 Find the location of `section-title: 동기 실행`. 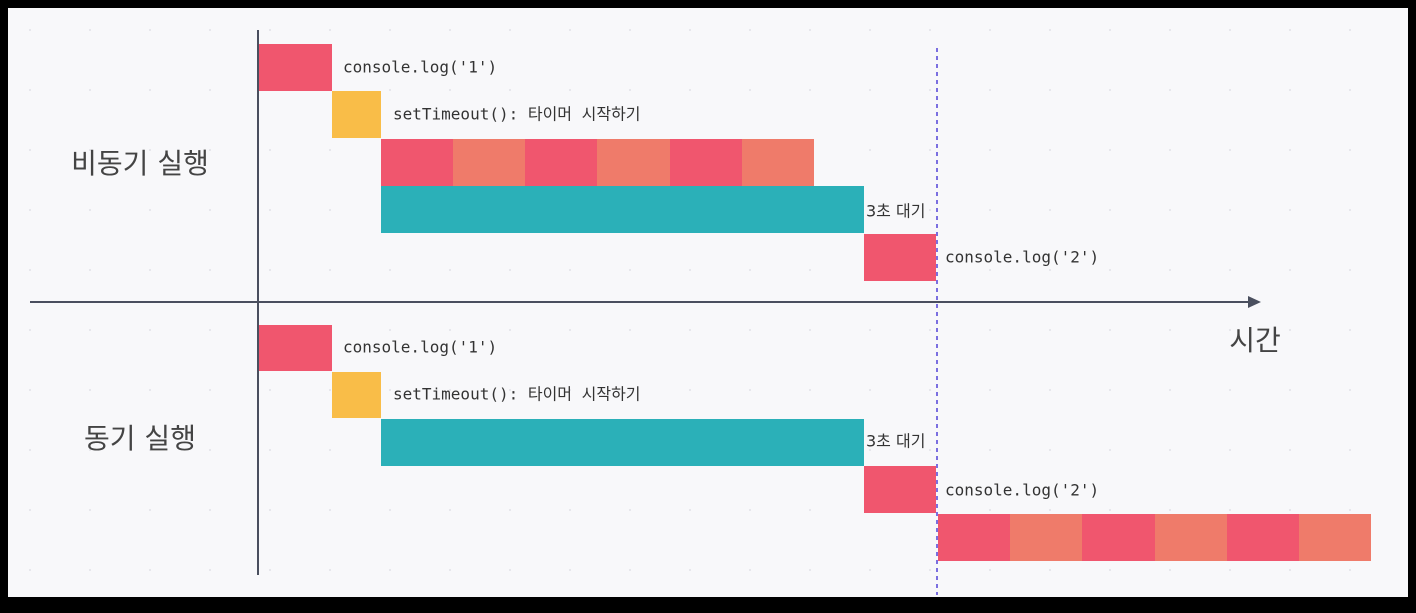

section-title: 동기 실행 is located at coordinates (140, 438).